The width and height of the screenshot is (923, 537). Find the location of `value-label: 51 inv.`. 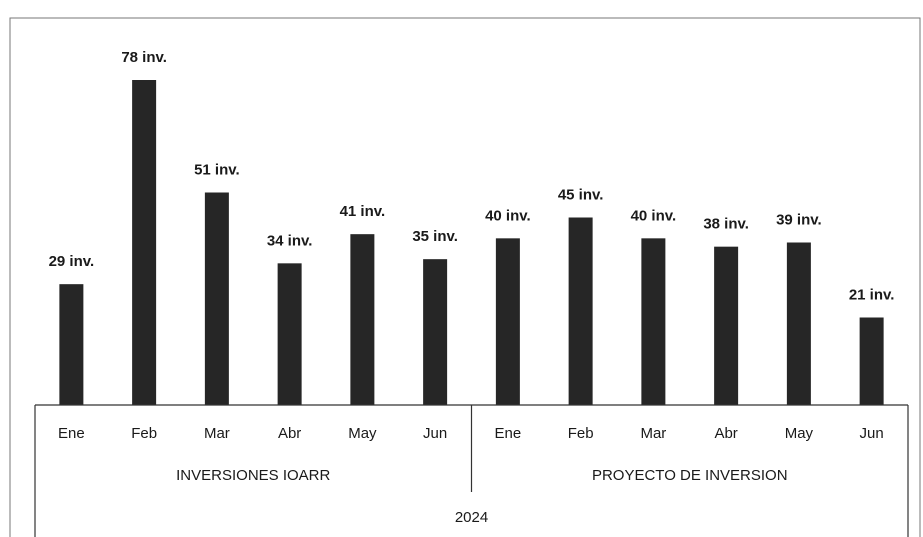

value-label: 51 inv. is located at coordinates (217, 169).